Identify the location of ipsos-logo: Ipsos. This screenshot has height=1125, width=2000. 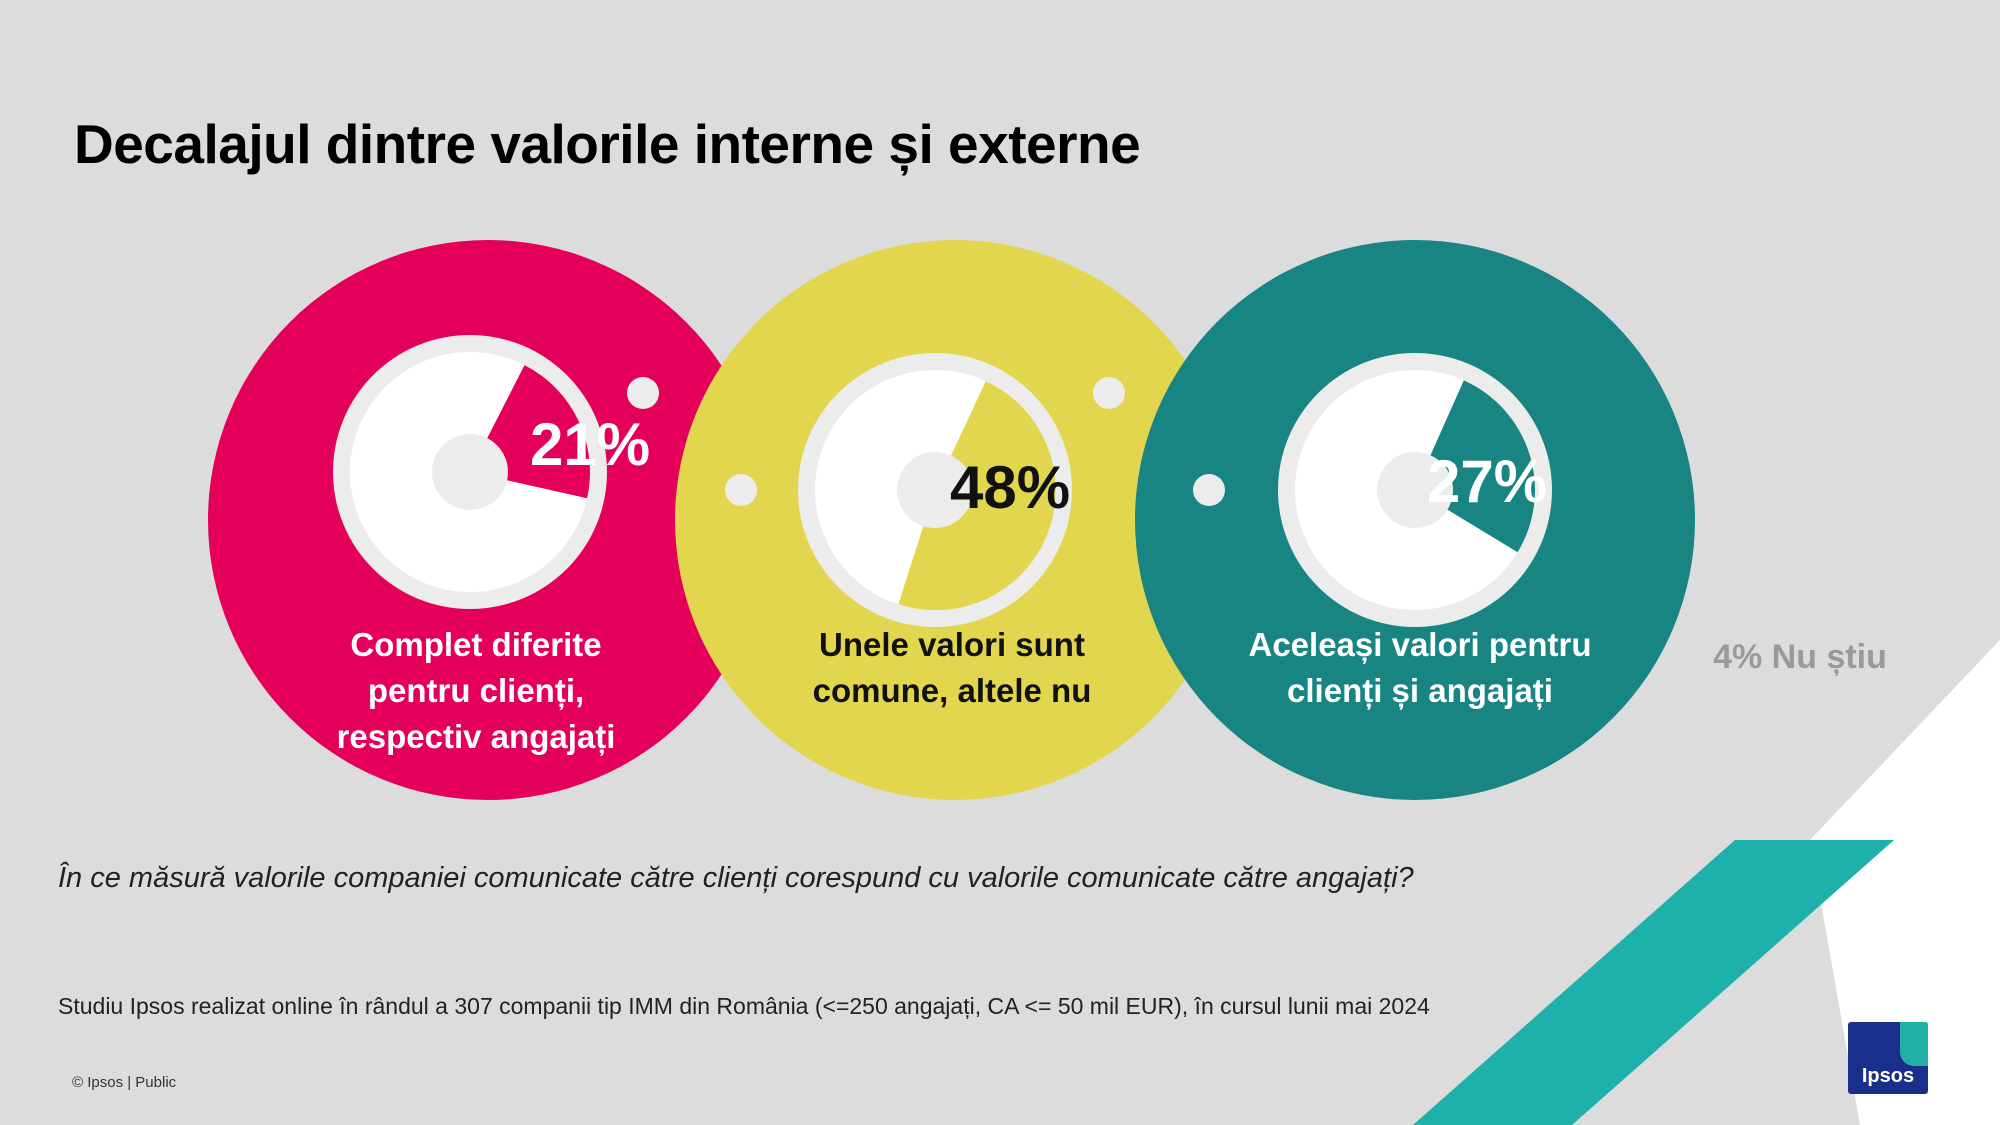
(1888, 1058).